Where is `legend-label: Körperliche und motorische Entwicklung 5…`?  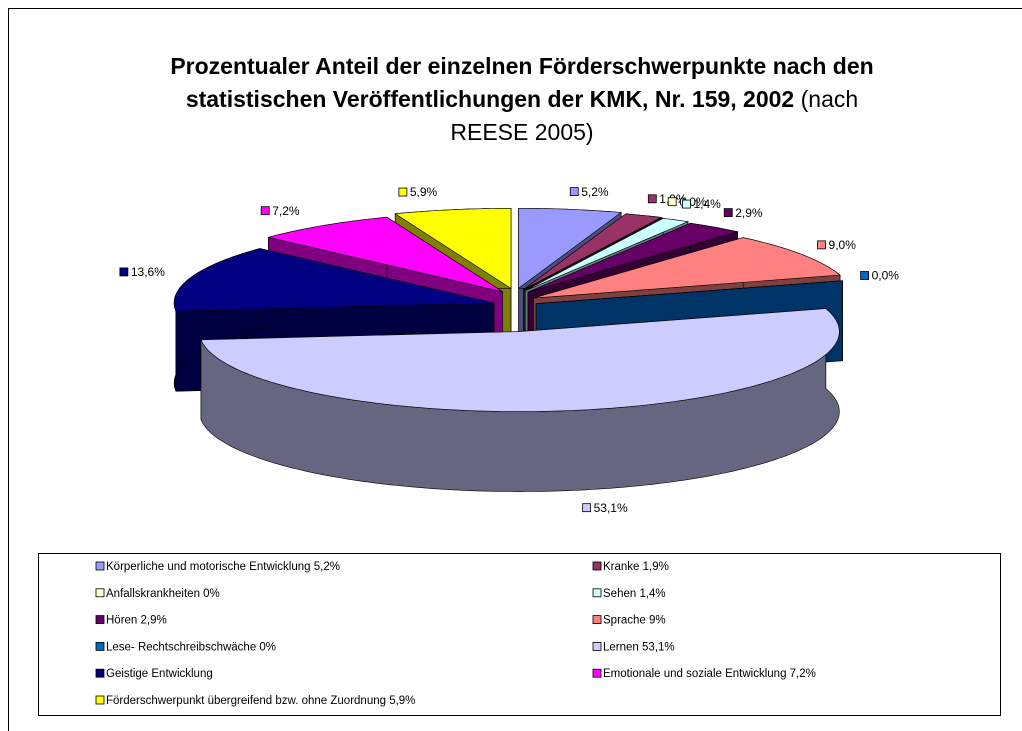
legend-label: Körperliche und motorische Entwicklung 5… is located at coordinates (223, 567).